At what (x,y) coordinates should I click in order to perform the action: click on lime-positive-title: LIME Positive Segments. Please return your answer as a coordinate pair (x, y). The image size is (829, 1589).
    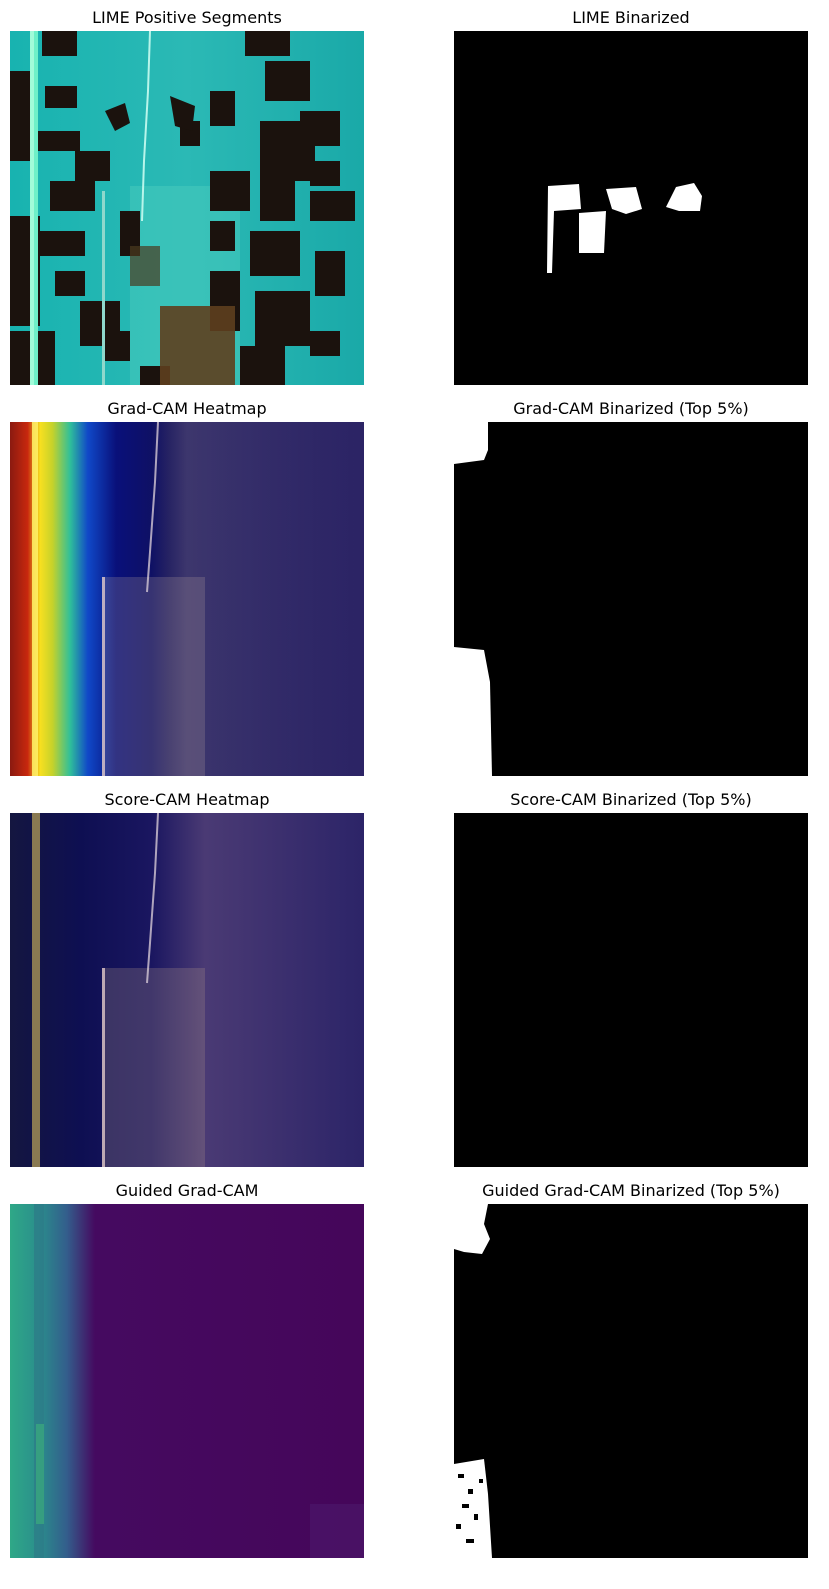
    Looking at the image, I should click on (187, 17).